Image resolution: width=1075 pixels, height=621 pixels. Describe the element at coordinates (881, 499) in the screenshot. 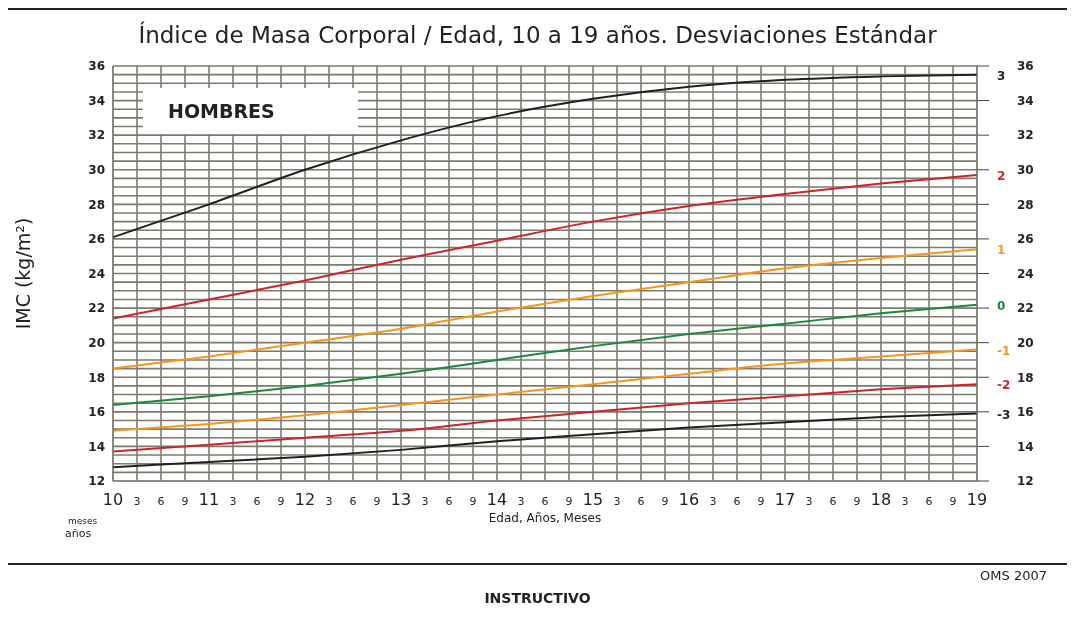

I see `x-tick-label: 18` at that location.